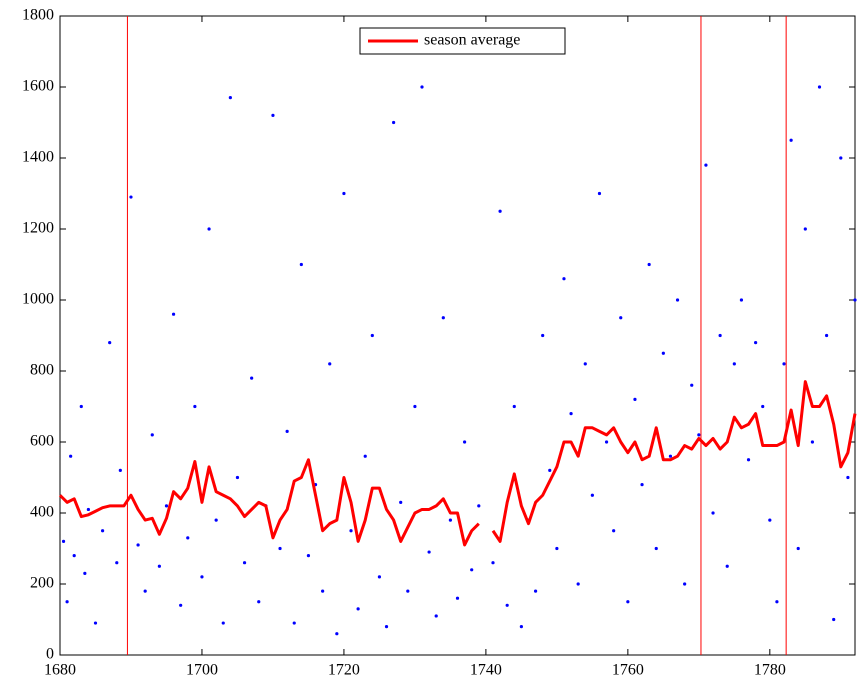 Image resolution: width=858 pixels, height=689 pixels. Describe the element at coordinates (38, 228) in the screenshot. I see `y-tick-label: 1200` at that location.